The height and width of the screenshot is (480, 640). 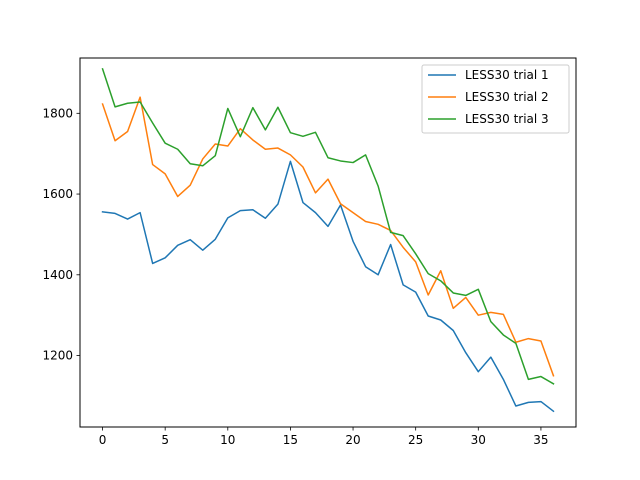 What do you see at coordinates (507, 75) in the screenshot?
I see `legend-label-1: LESS30 trial 1` at bounding box center [507, 75].